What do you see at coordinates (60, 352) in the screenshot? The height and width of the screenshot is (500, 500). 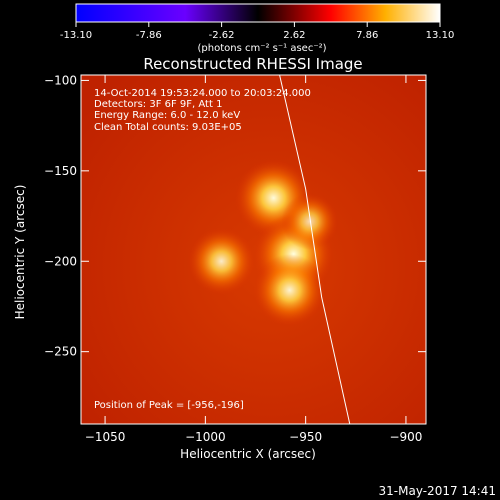 I see `y-tick-label: −250` at bounding box center [60, 352].